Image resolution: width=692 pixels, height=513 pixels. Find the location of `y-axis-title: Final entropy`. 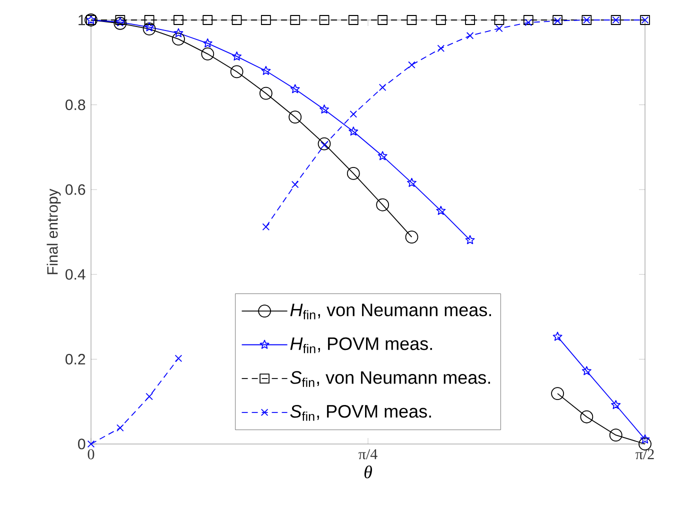

y-axis-title: Final entropy is located at coordinates (53, 231).